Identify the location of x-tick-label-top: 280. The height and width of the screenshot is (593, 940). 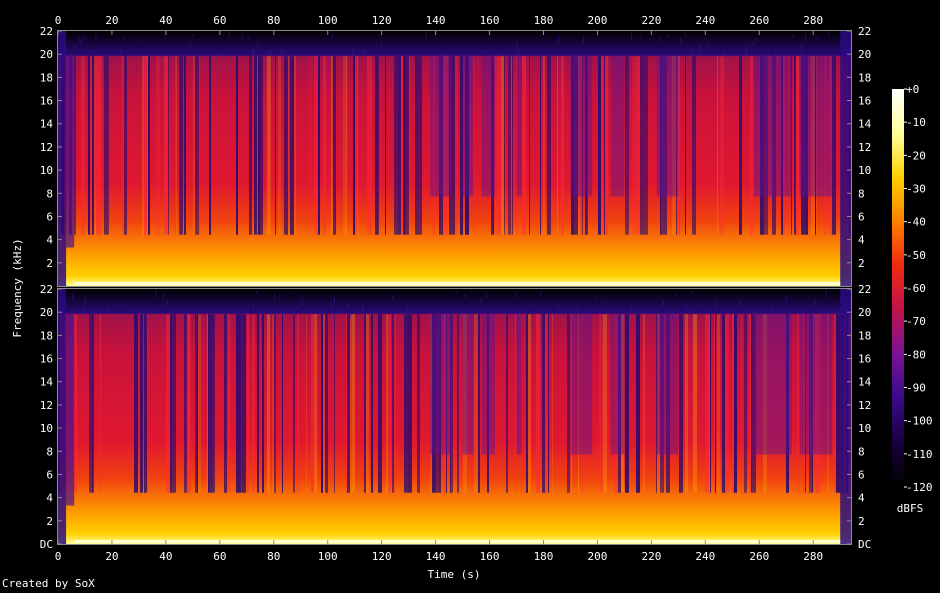
(813, 20).